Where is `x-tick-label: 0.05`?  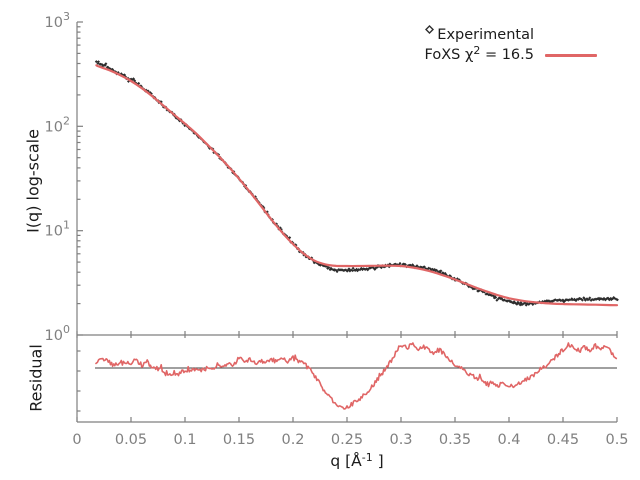
x-tick-label: 0.05 is located at coordinates (131, 440).